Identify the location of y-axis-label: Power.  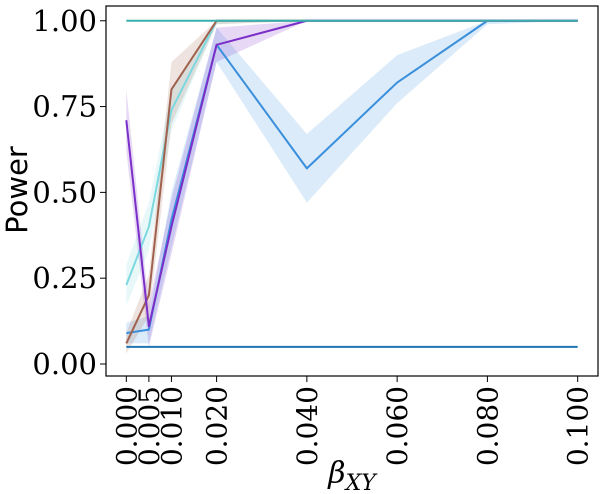
(17, 190).